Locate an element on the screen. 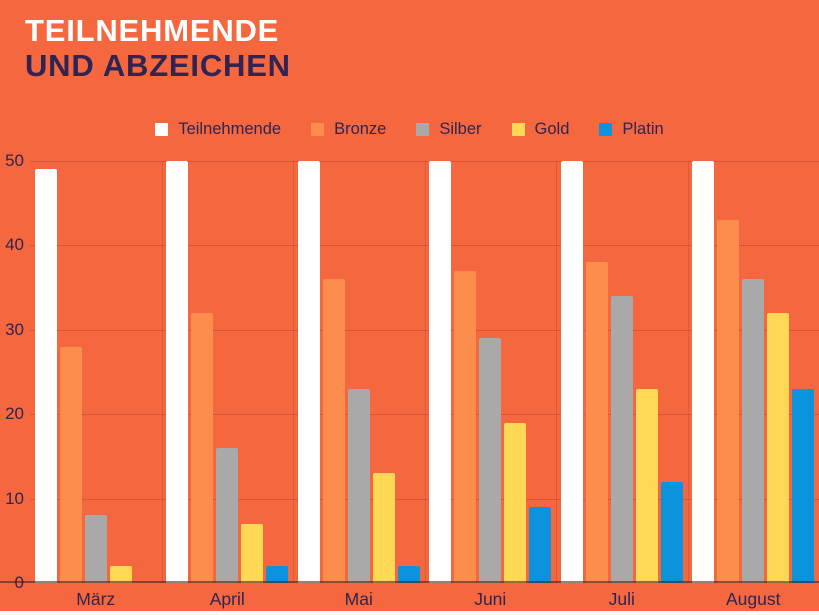 This screenshot has width=819, height=615. bar-platin-juli is located at coordinates (671, 532).